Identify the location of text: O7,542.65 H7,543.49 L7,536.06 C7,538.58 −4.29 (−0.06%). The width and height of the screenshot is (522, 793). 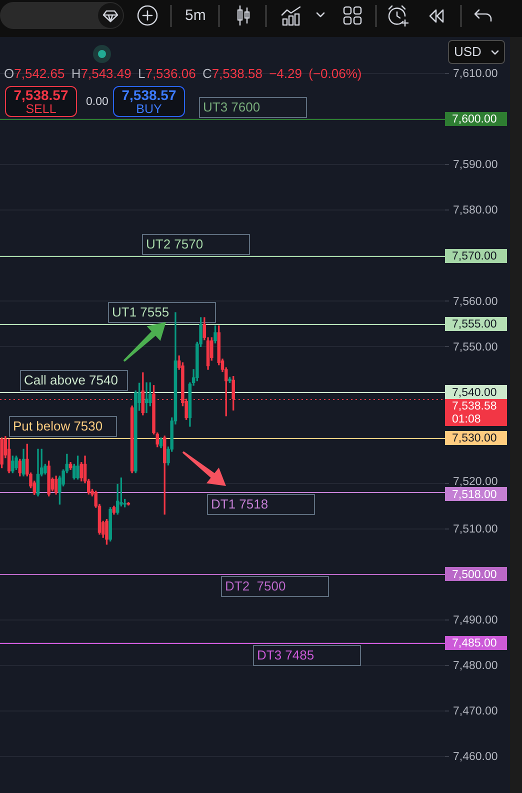
(183, 73).